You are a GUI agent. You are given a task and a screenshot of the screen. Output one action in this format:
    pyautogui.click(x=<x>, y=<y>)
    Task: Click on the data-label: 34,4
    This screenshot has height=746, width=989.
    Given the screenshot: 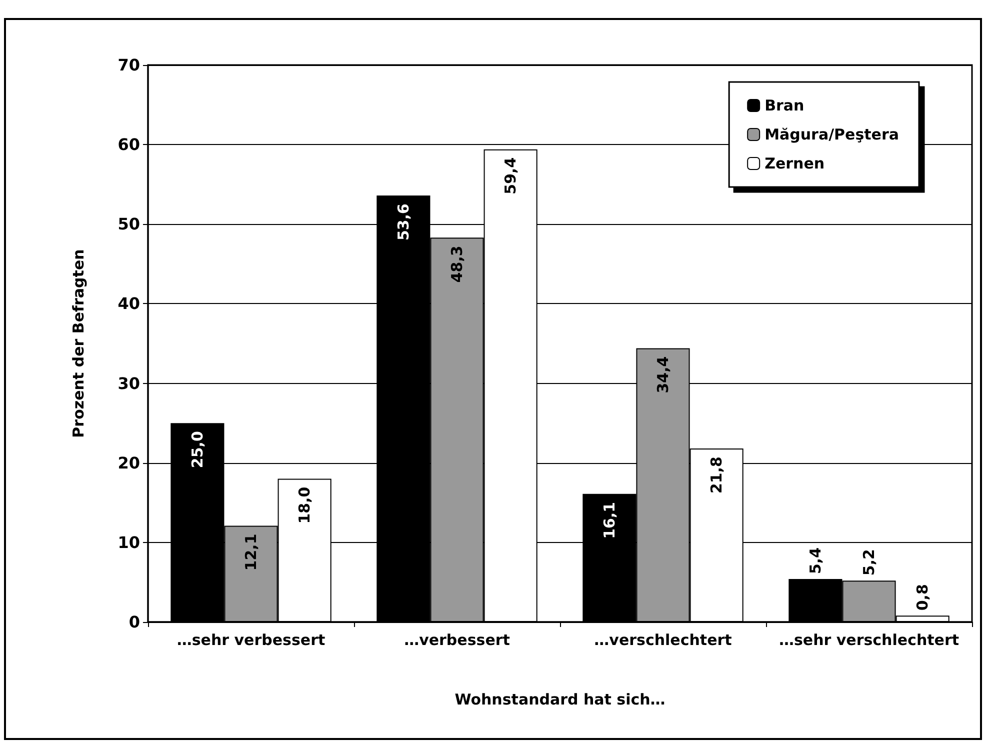 What is the action you would take?
    pyautogui.click(x=663, y=375)
    